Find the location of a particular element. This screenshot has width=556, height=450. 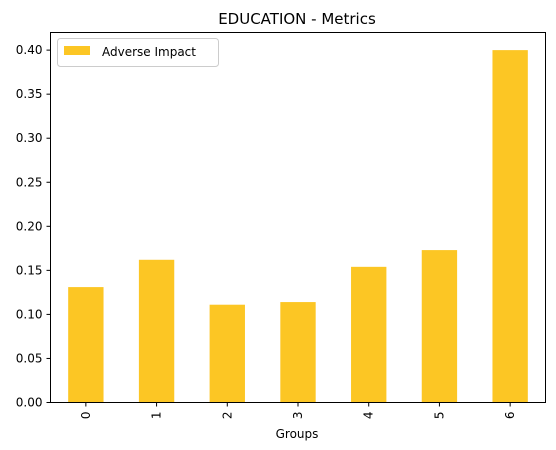

y-tick-label: 0.30 is located at coordinates (29, 138).